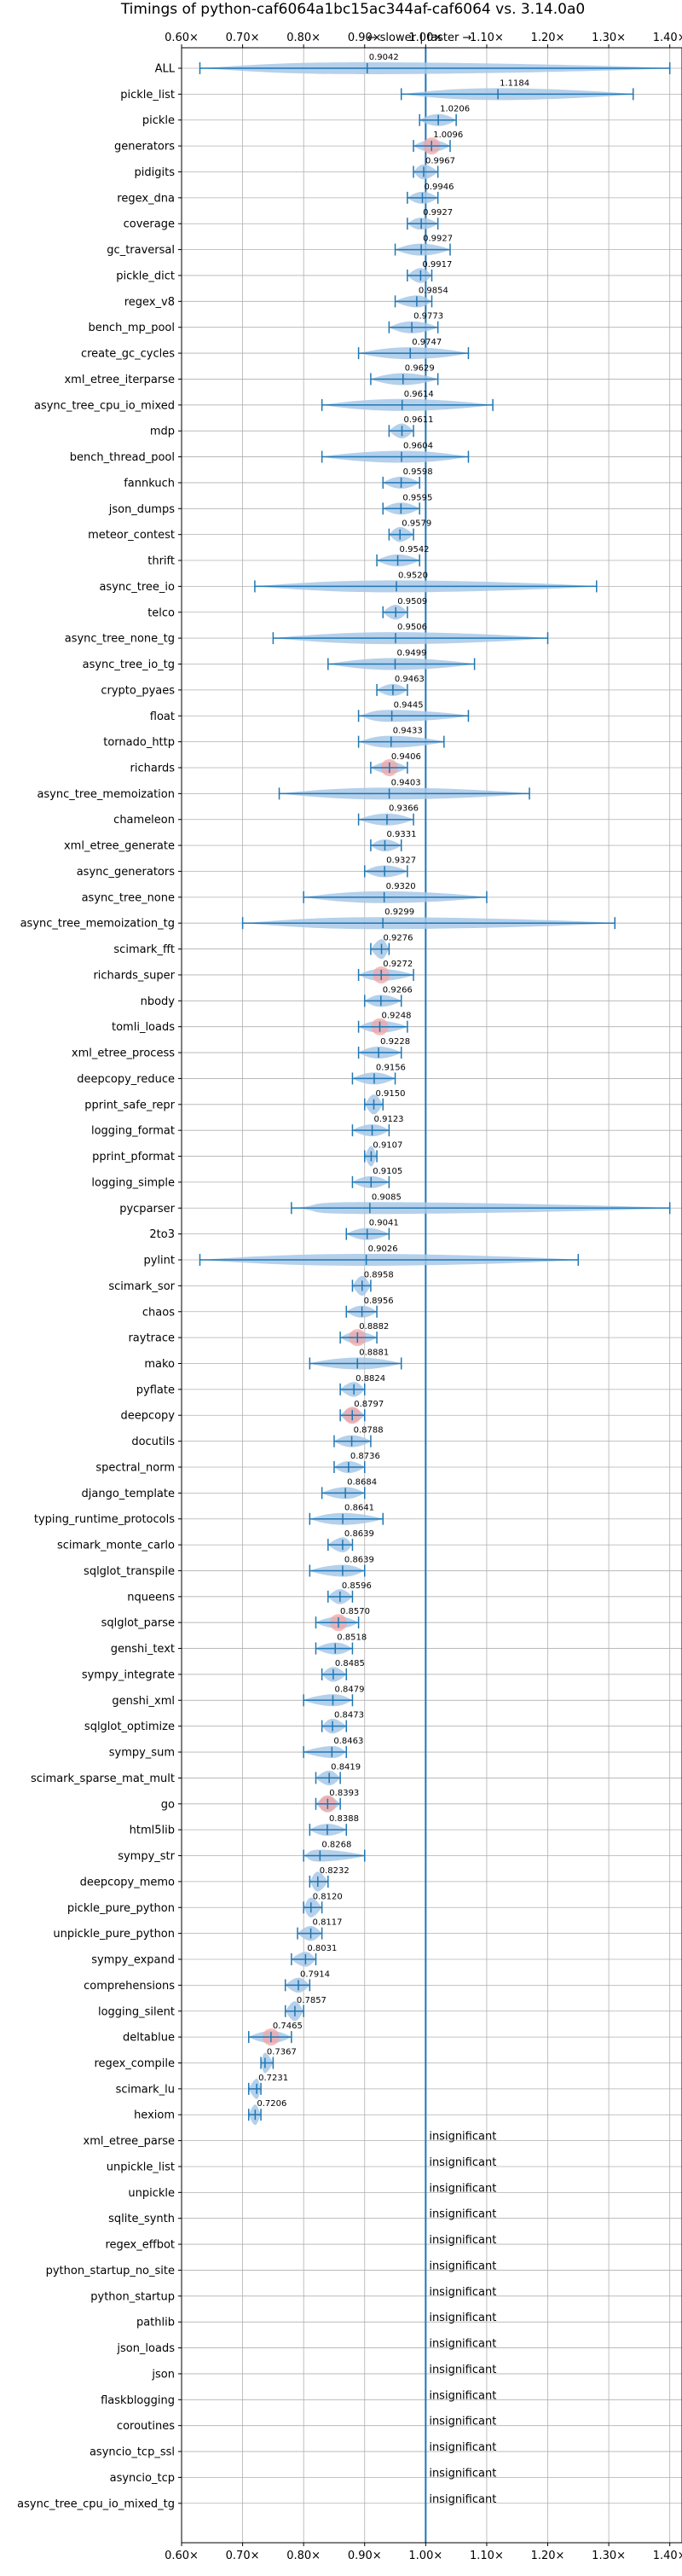 This screenshot has height=2576, width=682. Describe the element at coordinates (415, 549) in the screenshot. I see `value-label: 0.9542` at that location.